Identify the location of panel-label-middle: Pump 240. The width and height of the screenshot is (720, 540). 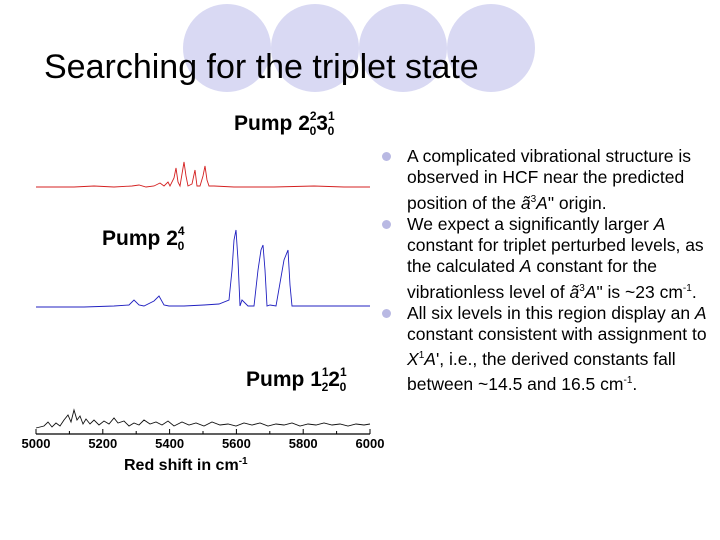
(143, 238).